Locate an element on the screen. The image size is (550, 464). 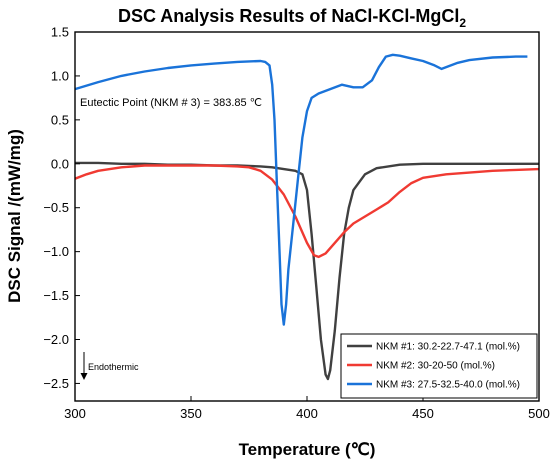
y-tick-label: −1.0 is located at coordinates (56, 251).